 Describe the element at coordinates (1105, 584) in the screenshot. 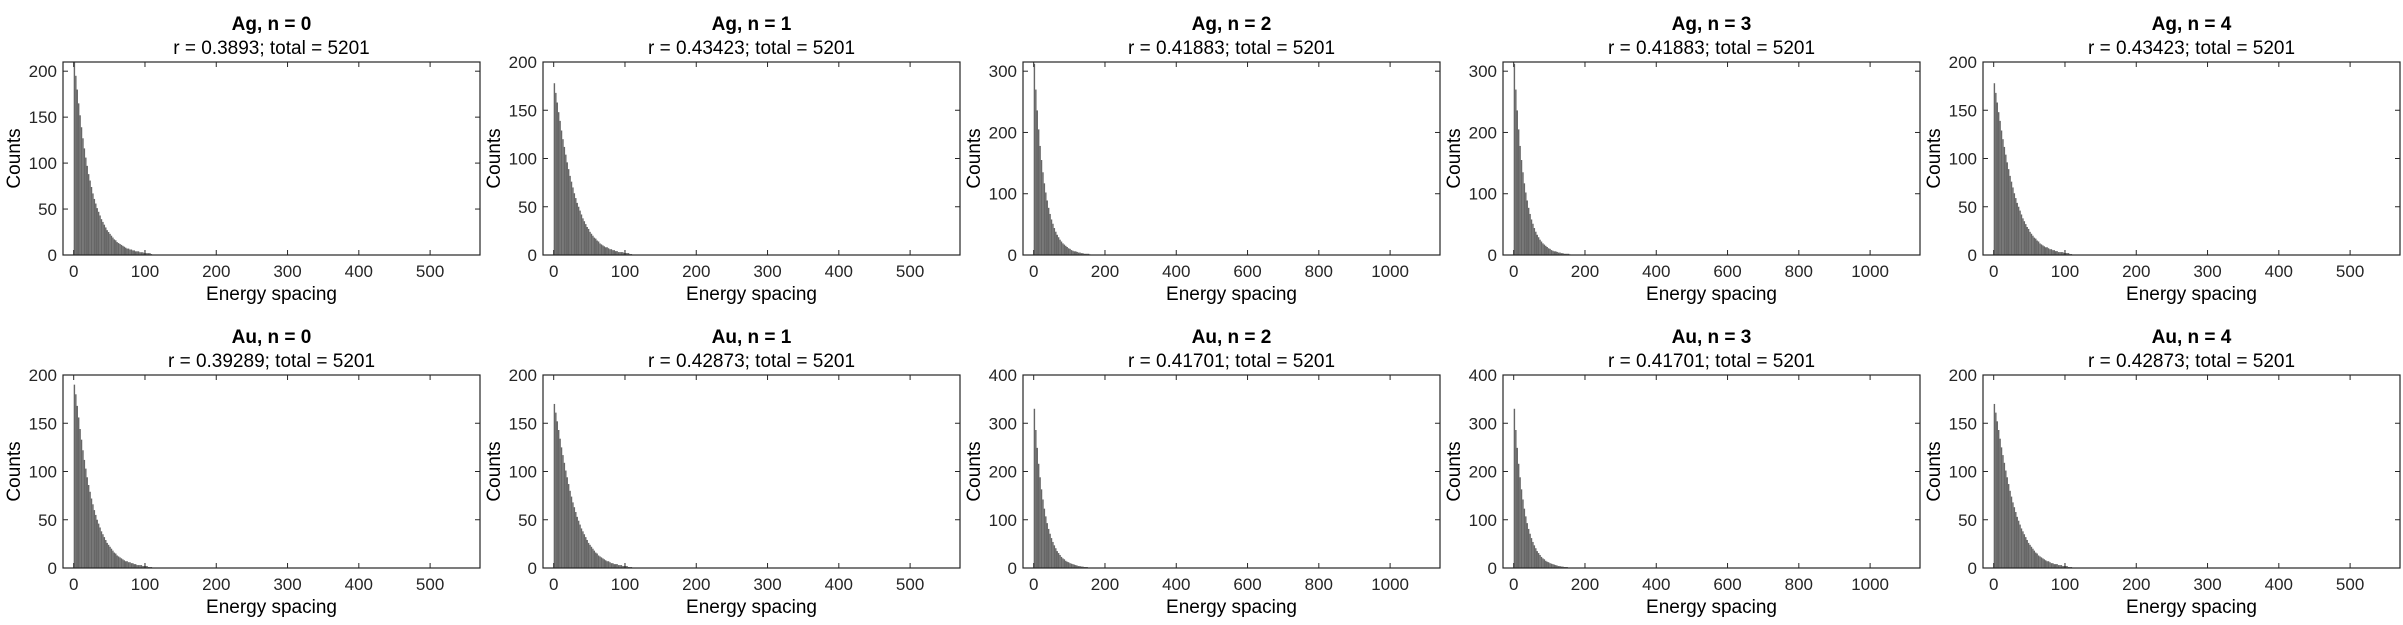

I see `x-tick-label: 200` at that location.